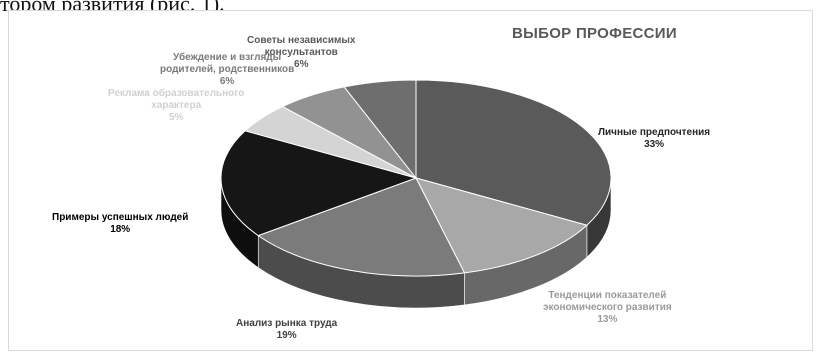  What do you see at coordinates (227, 57) in the screenshot?
I see `slice-label-line: Убеждение и взгляды` at bounding box center [227, 57].